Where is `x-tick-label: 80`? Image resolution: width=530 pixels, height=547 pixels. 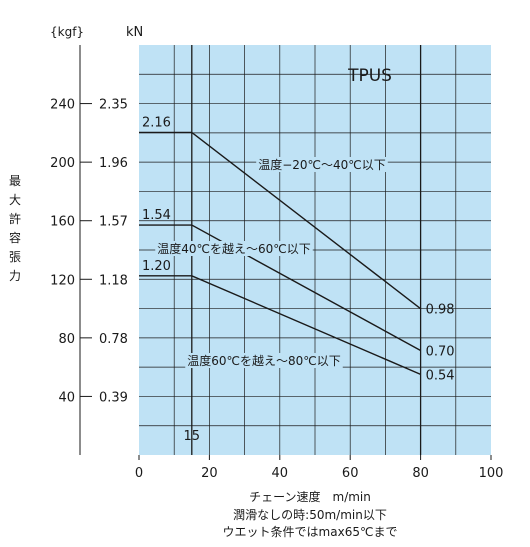 x-tick-label: 80 is located at coordinates (420, 473).